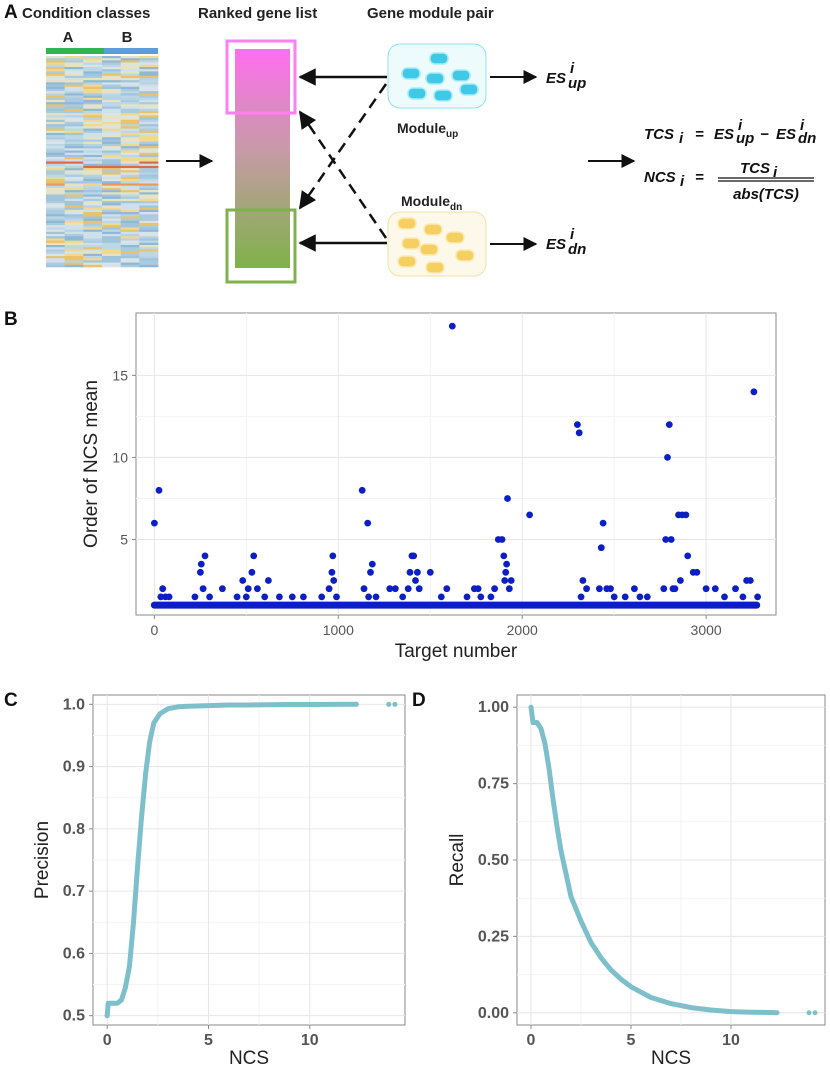 The image size is (830, 1074). What do you see at coordinates (807, 138) in the screenshot?
I see `svg-text: dn` at bounding box center [807, 138].